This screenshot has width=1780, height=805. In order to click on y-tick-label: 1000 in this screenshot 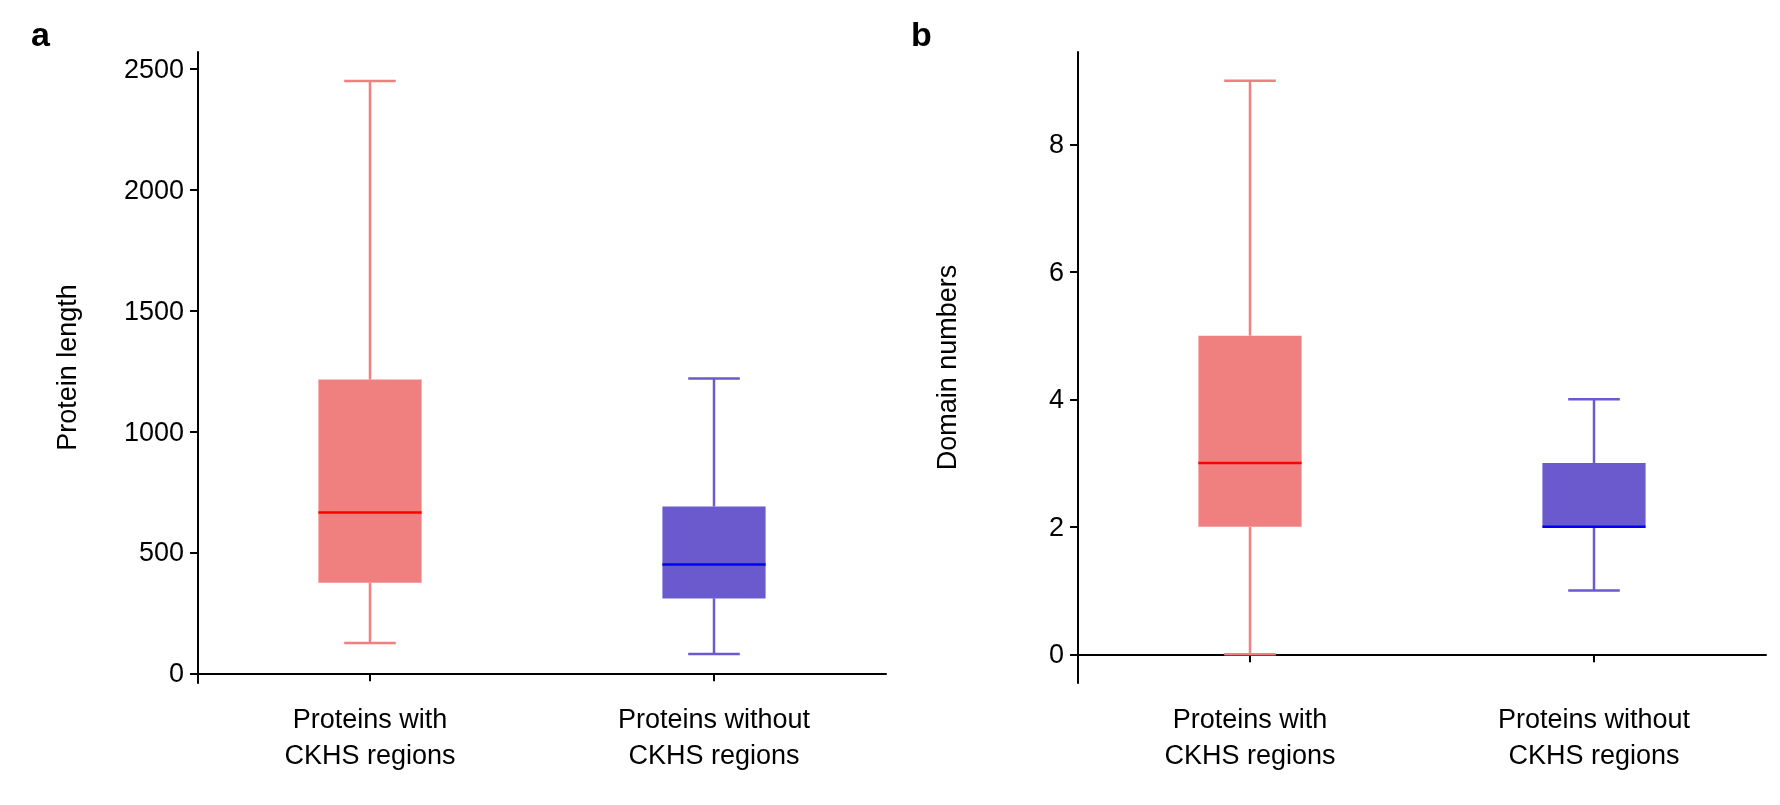, I will do `click(153, 431)`.